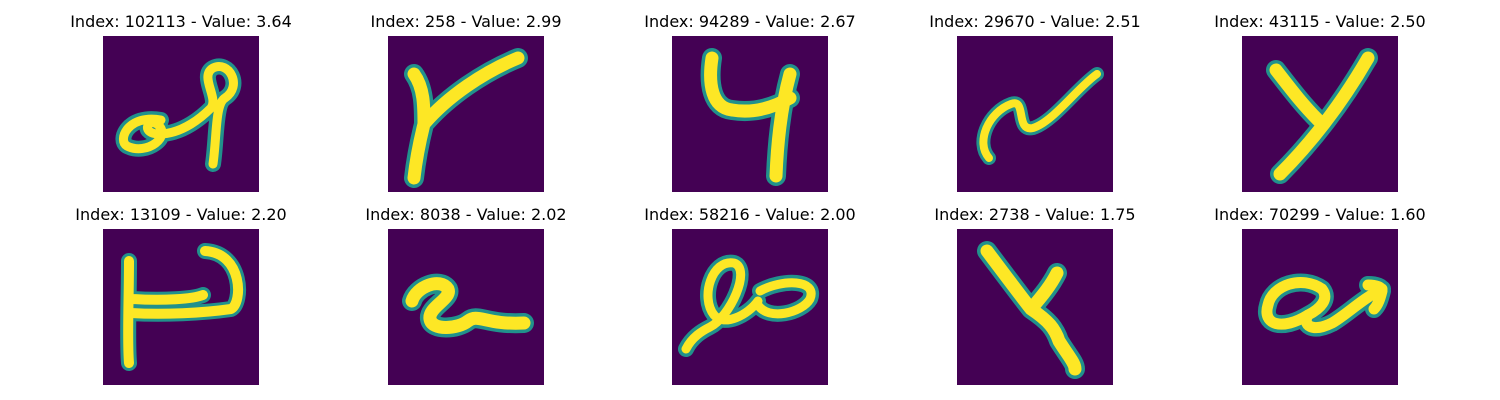 The width and height of the screenshot is (1500, 400). What do you see at coordinates (750, 21) in the screenshot?
I see `panel-title: Index: 94289 - Value: 2.67` at bounding box center [750, 21].